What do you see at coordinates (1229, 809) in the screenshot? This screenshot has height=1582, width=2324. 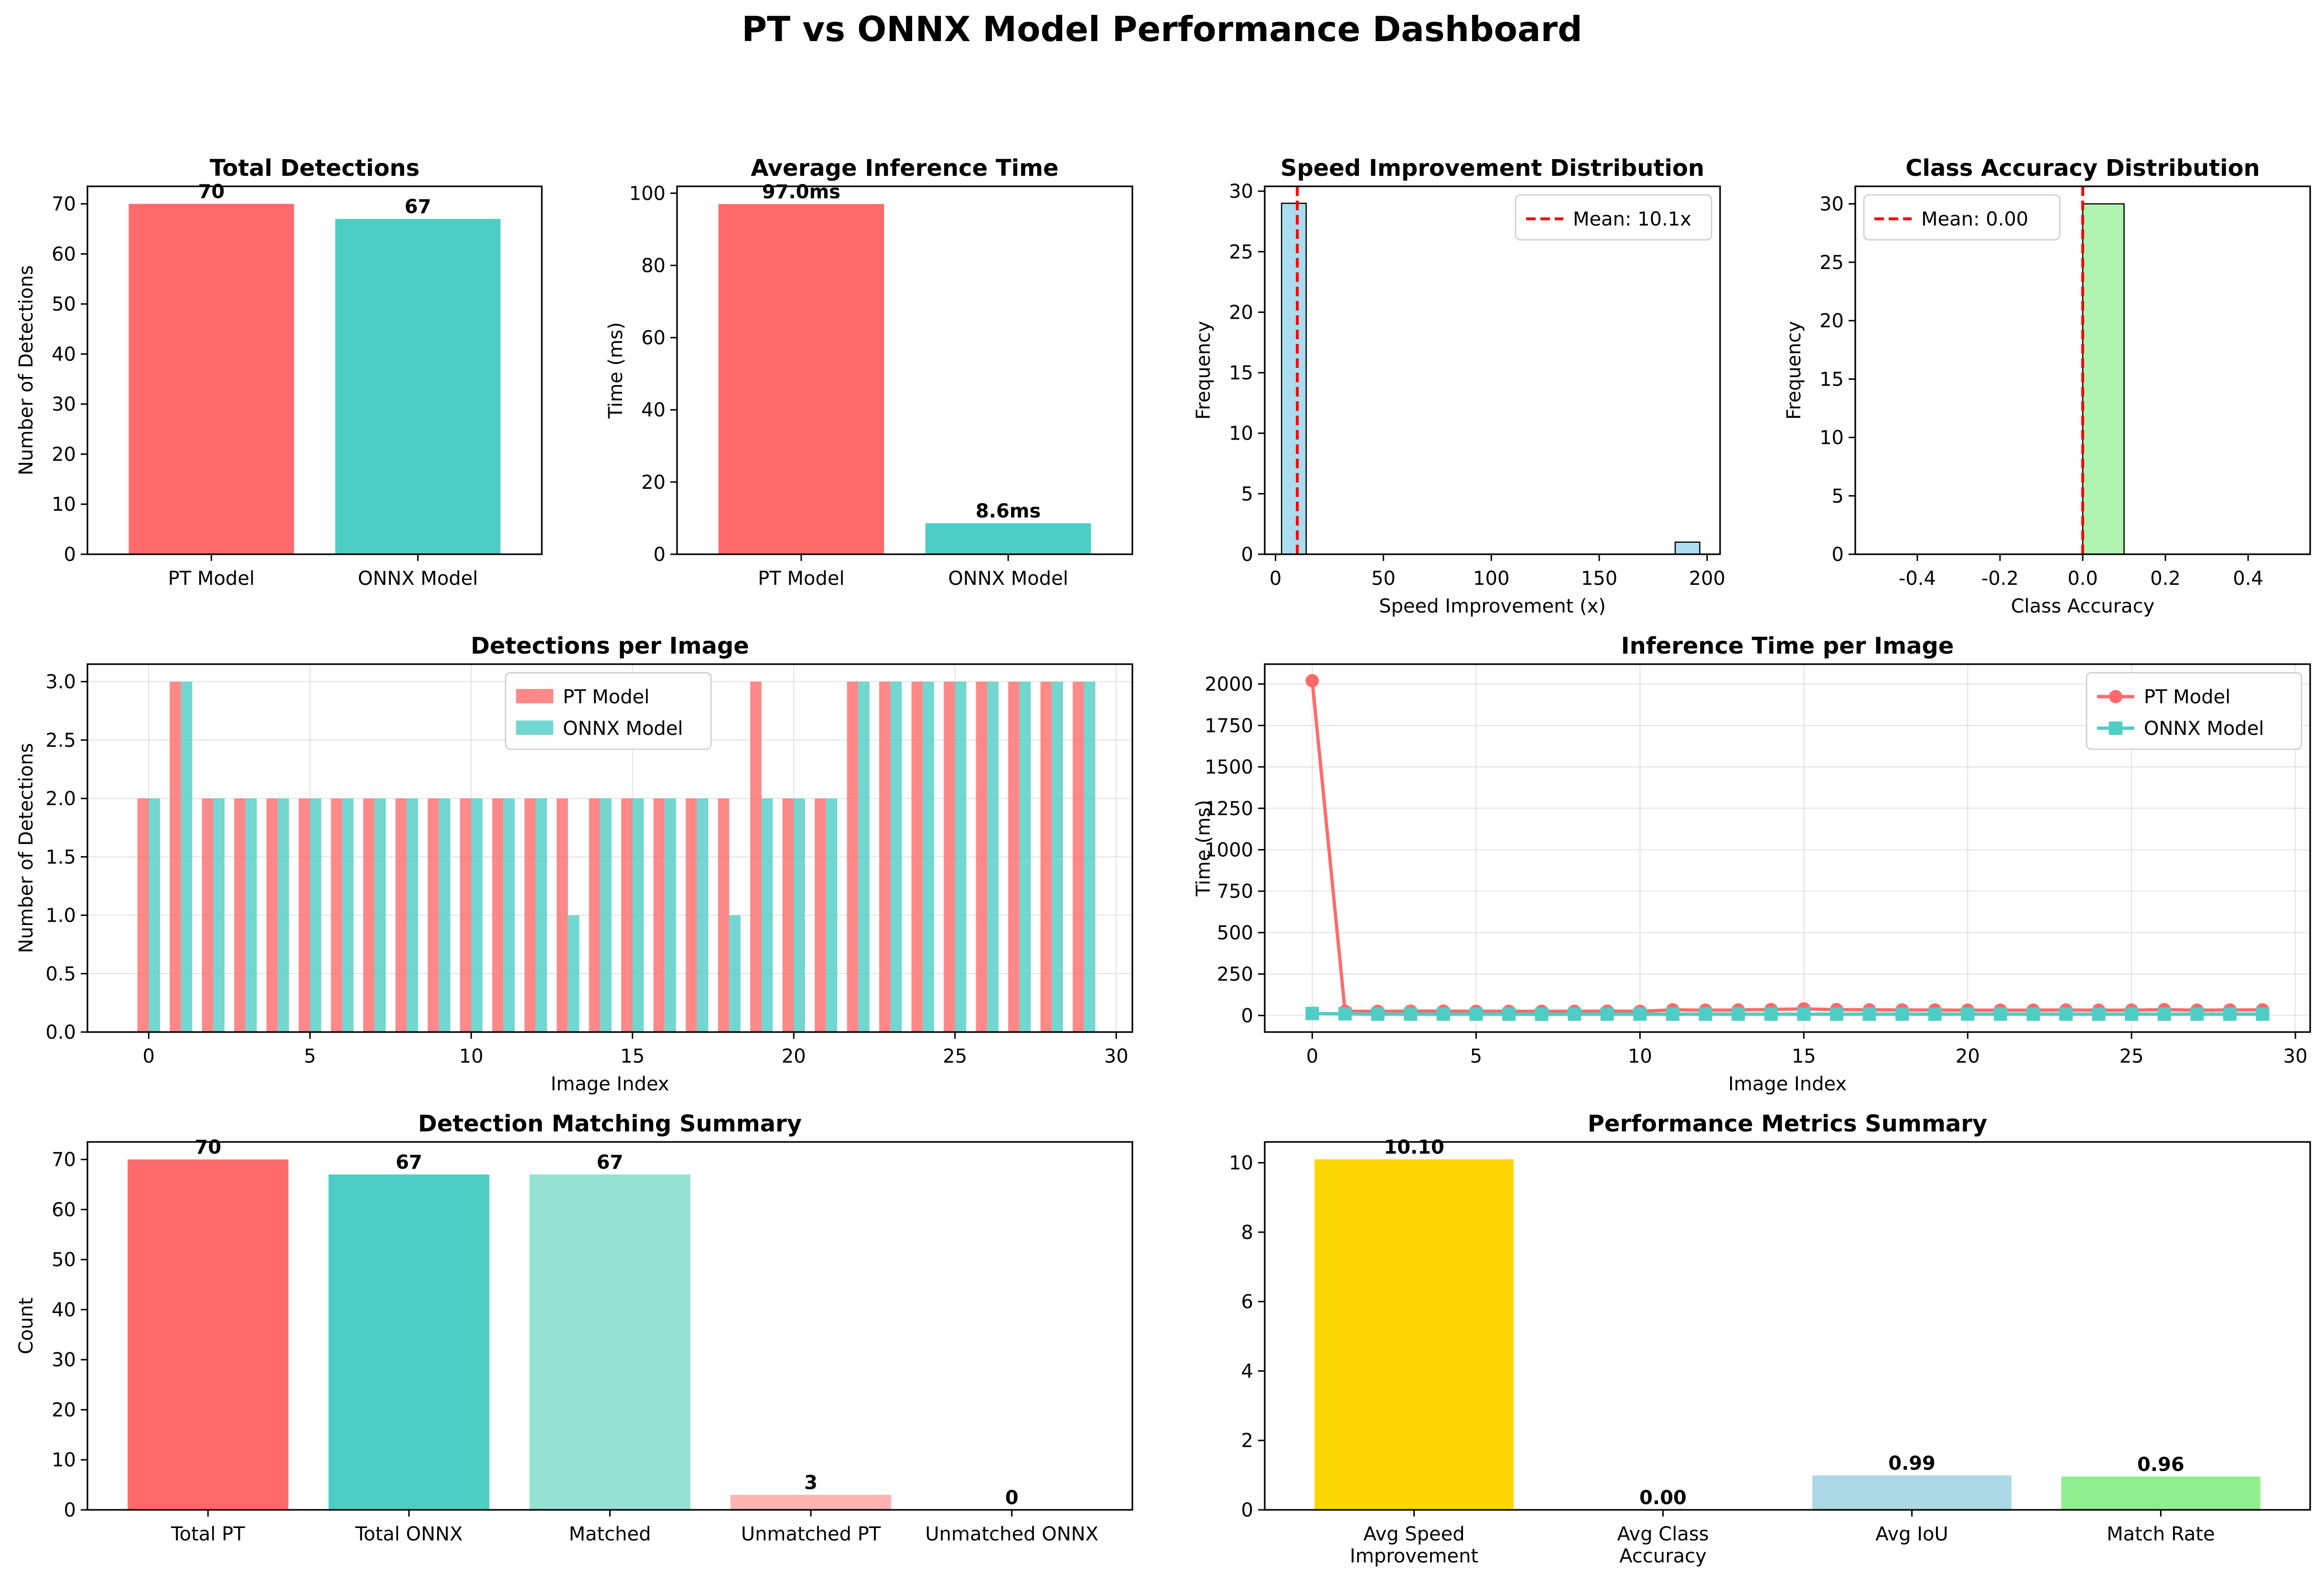 I see `y-tick-label: 1250` at bounding box center [1229, 809].